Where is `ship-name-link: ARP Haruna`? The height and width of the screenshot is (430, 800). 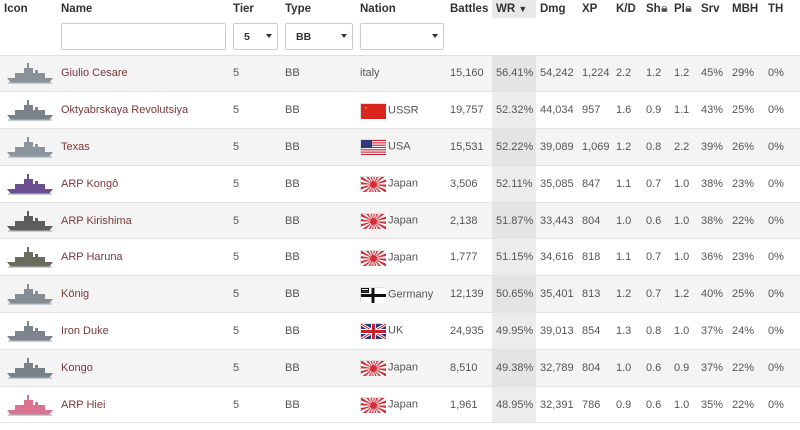
ship-name-link: ARP Haruna is located at coordinates (92, 257).